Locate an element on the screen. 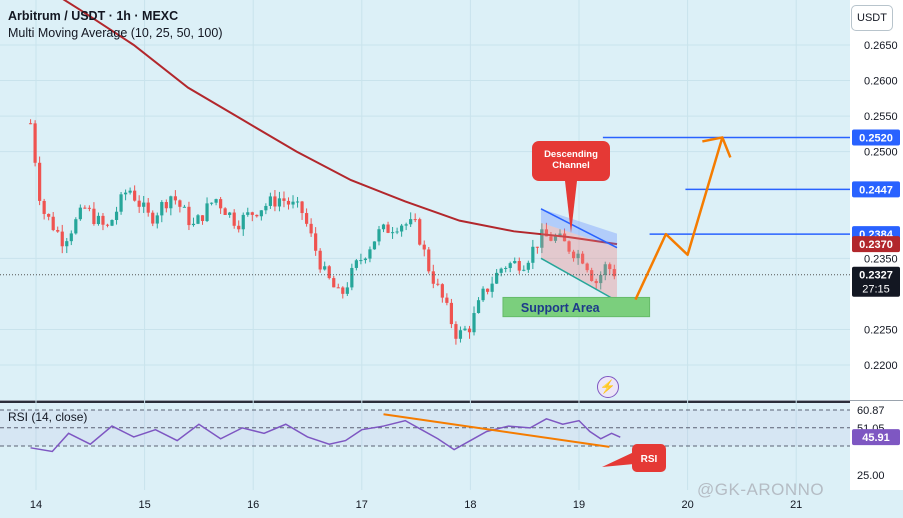 The height and width of the screenshot is (518, 903). y-tick-label: 0.2600 is located at coordinates (881, 82).